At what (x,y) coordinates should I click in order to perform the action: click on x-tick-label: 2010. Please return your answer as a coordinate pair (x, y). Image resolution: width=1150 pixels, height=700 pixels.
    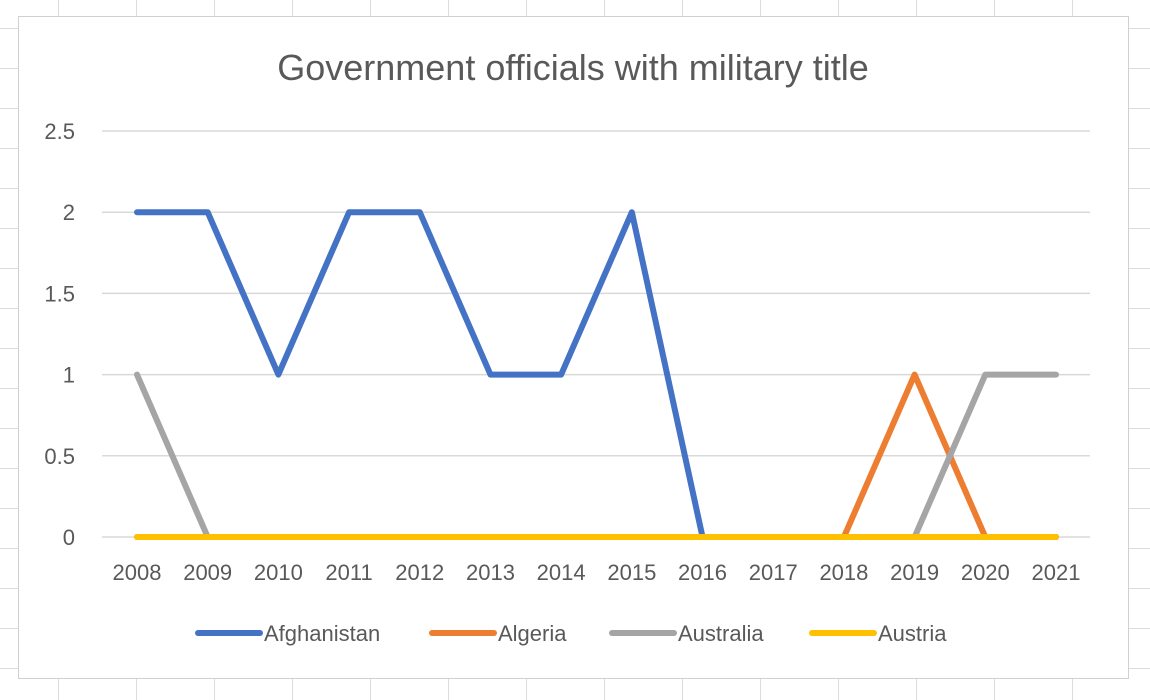
    Looking at the image, I should click on (278, 572).